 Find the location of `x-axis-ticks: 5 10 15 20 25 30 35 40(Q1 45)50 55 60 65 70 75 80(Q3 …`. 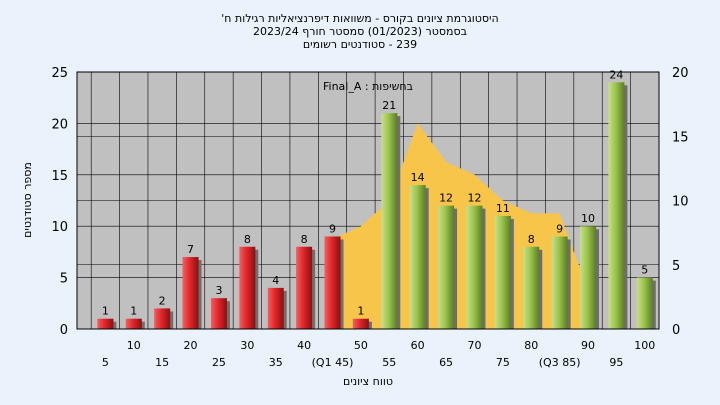

x-axis-ticks: 5 10 15 20 25 30 35 40(Q1 45)50 55 60 65 70 75 80(Q3 … is located at coordinates (378, 354).